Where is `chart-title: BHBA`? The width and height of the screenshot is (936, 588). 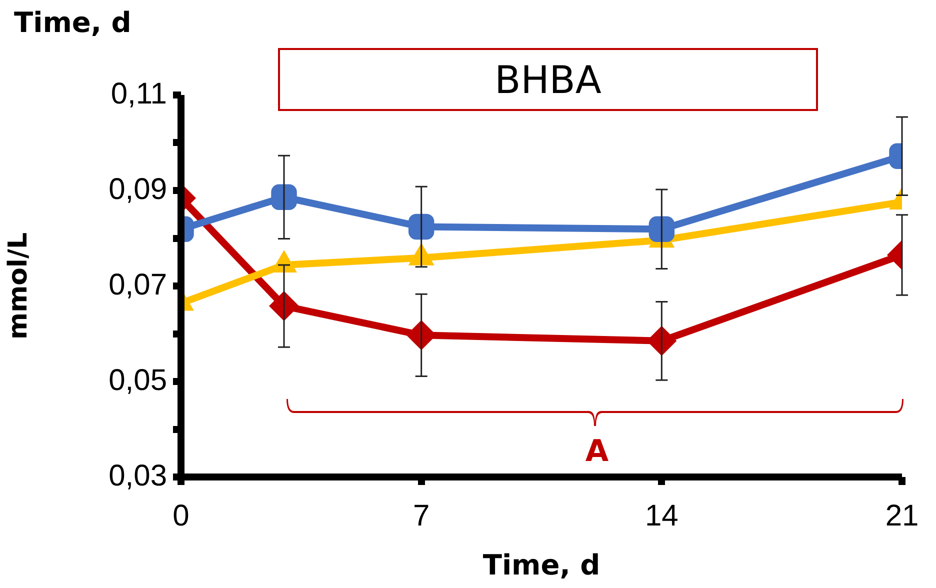
chart-title: BHBA is located at coordinates (548, 79).